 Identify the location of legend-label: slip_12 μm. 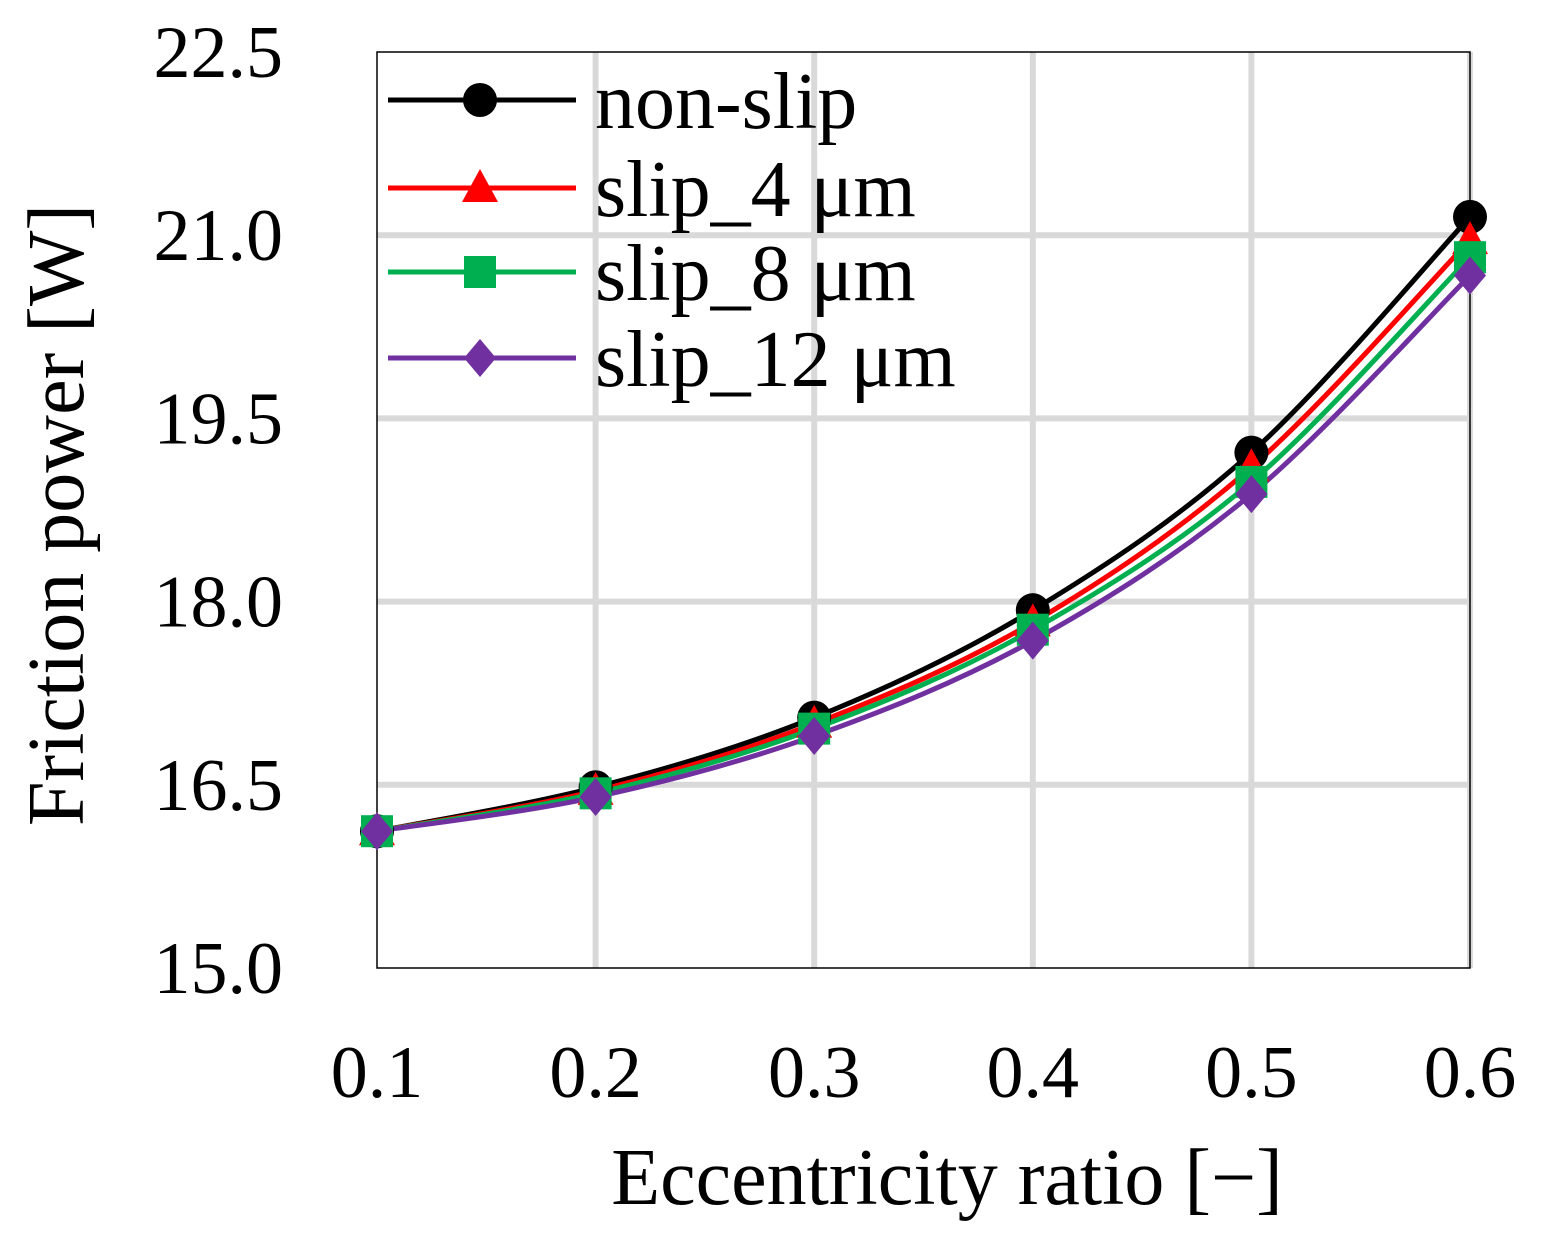
(775, 360).